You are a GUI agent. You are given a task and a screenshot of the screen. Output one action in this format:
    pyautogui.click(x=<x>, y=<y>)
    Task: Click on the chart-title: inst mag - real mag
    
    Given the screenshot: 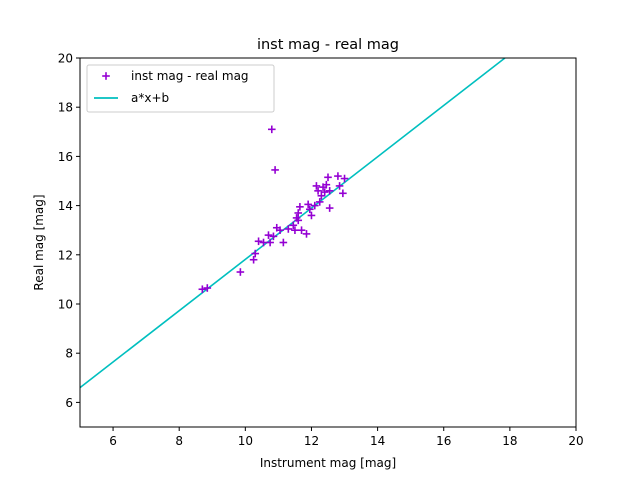 What is the action you would take?
    pyautogui.click(x=328, y=45)
    